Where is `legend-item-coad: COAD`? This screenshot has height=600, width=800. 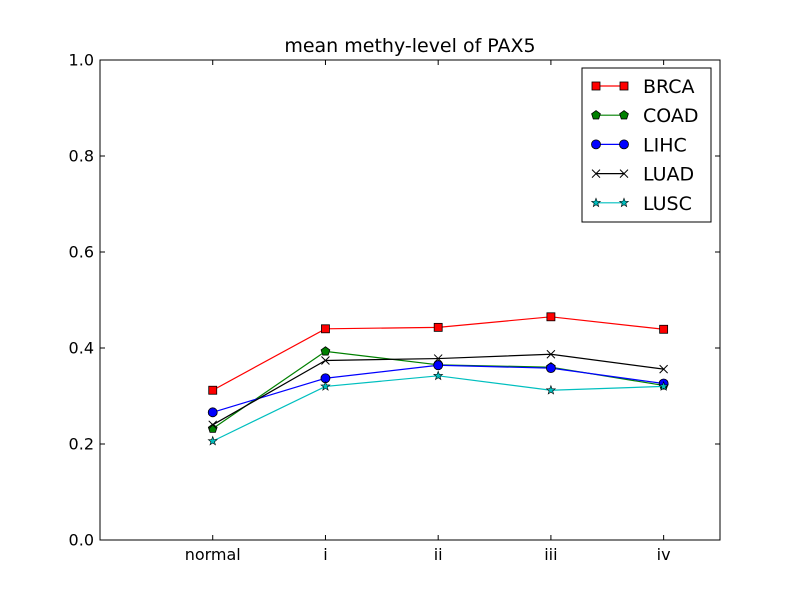 legend-item-coad: COAD is located at coordinates (645, 116).